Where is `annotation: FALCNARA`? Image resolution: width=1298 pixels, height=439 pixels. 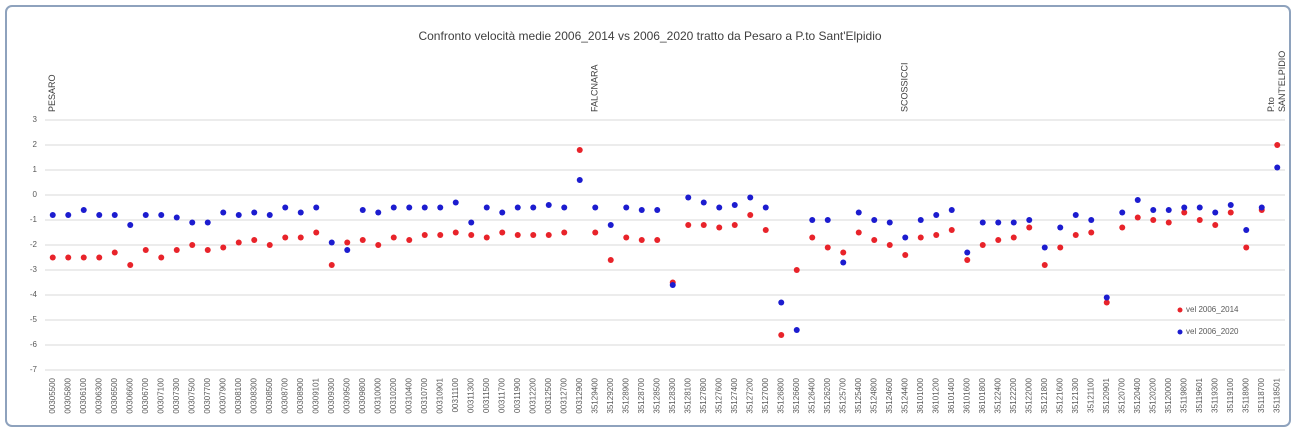 annotation: FALCNARA is located at coordinates (595, 88).